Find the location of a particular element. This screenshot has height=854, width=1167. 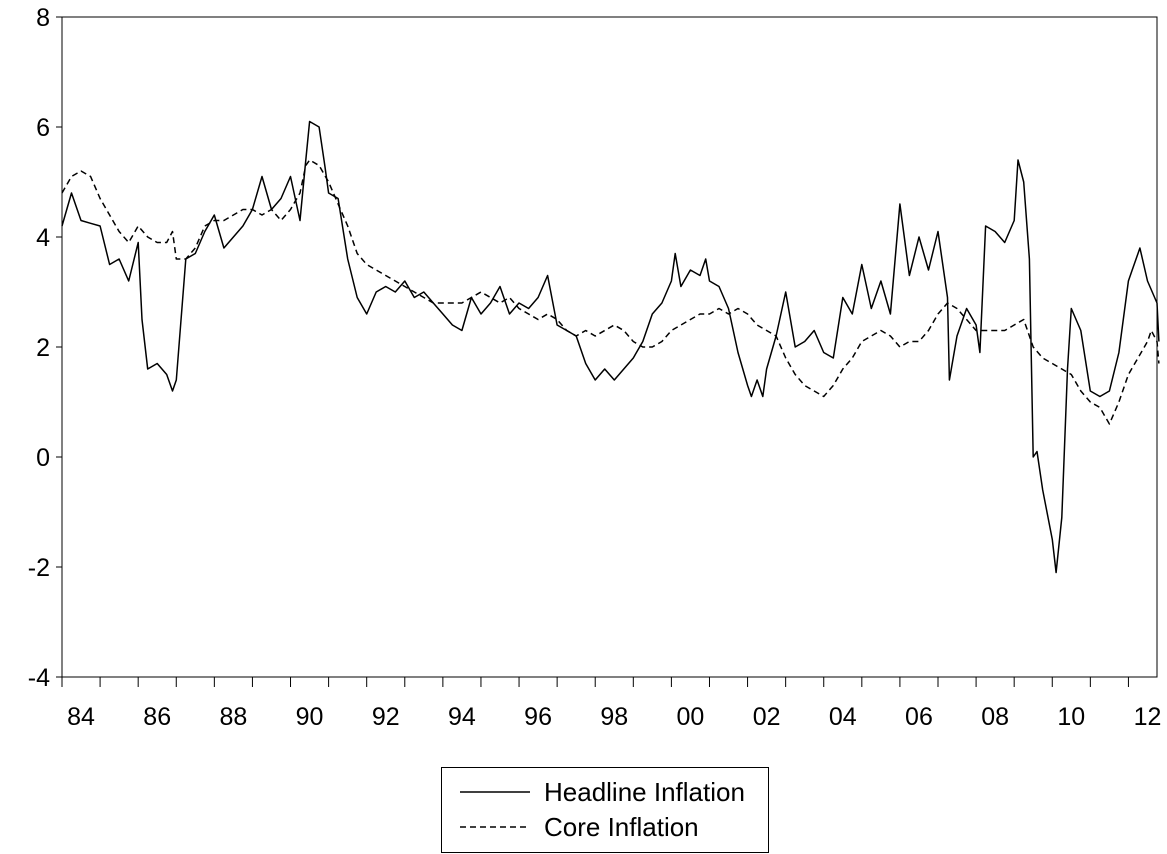

x-axis: 84 86 88 90 92 94 96 98 00 02 04 06 08 10 12 is located at coordinates (611, 704).